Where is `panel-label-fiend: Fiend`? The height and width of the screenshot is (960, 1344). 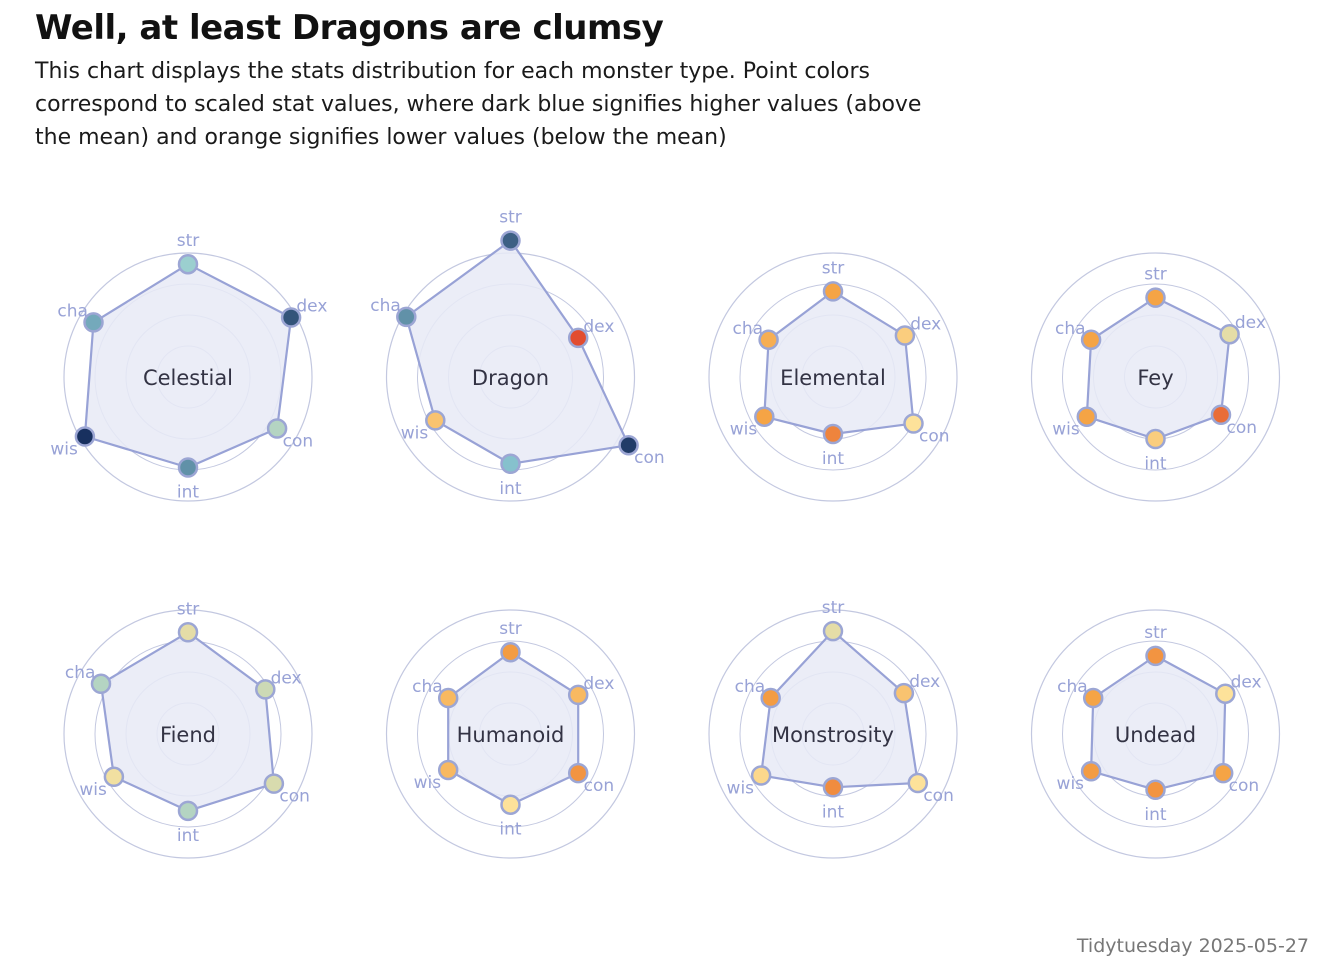
panel-label-fiend: Fiend is located at coordinates (188, 735).